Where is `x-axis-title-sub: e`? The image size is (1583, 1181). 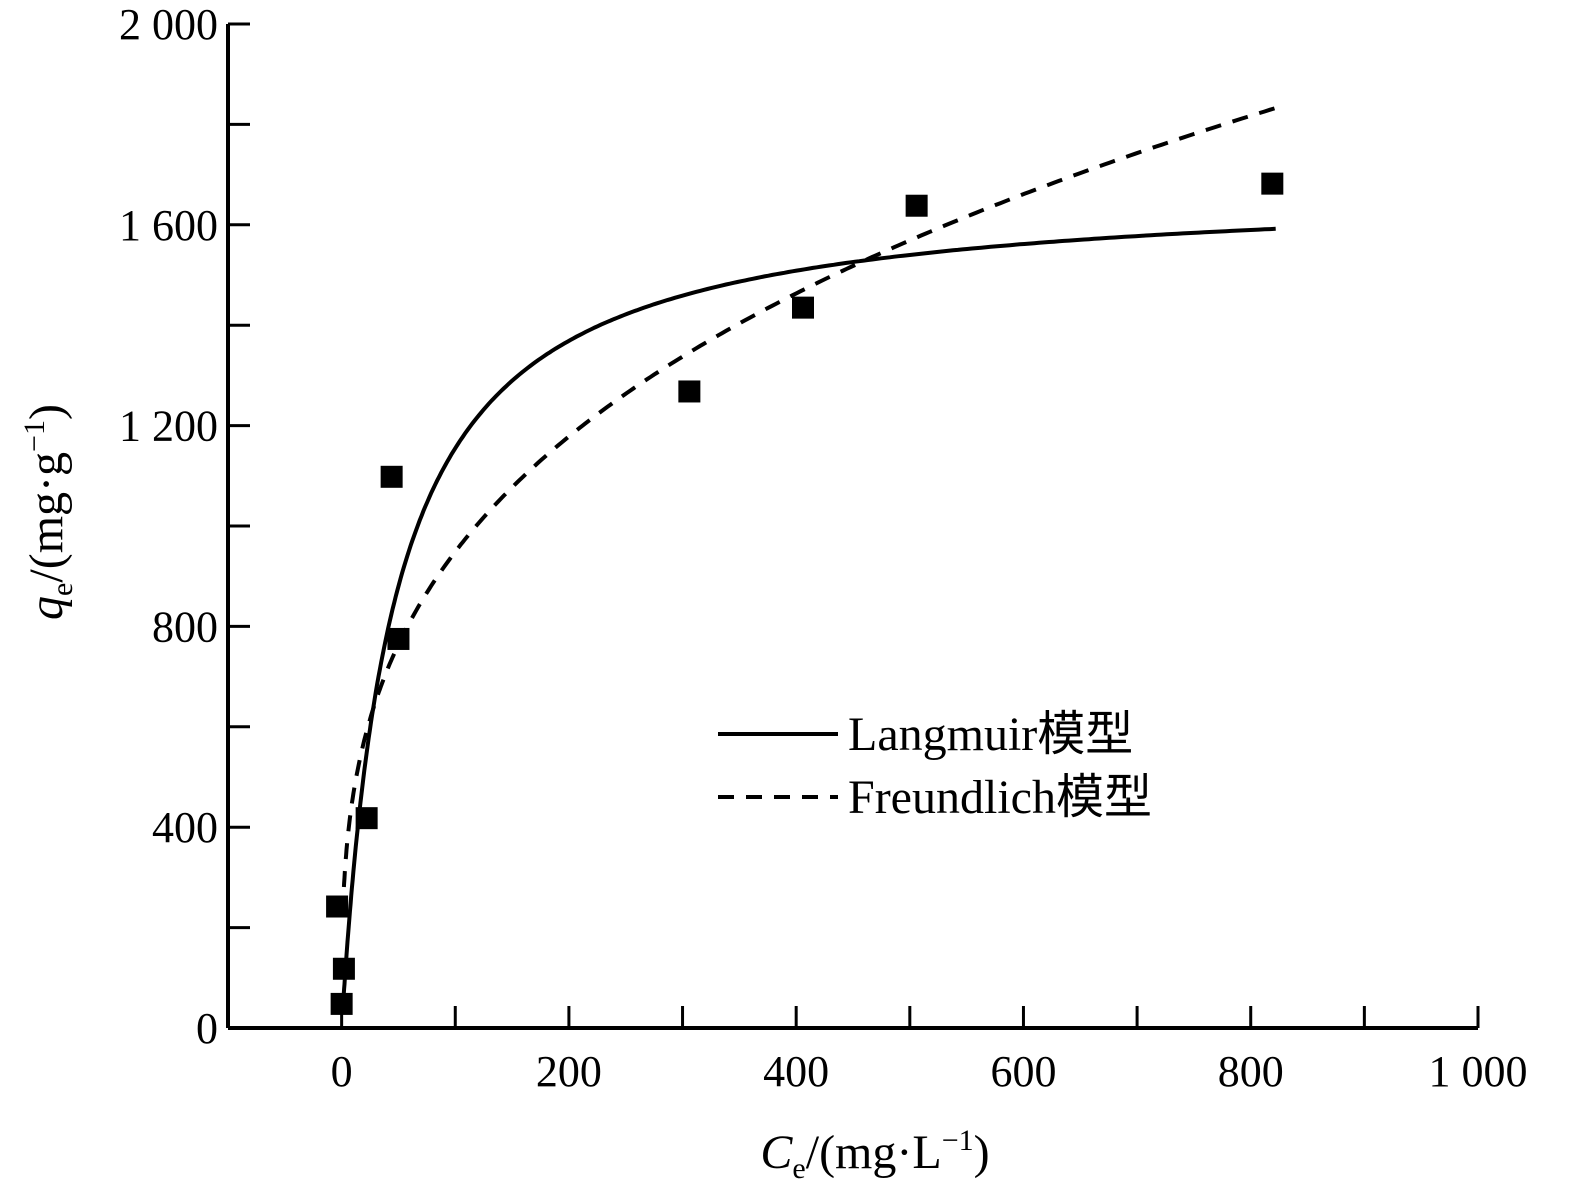
x-axis-title-sub: e is located at coordinates (798, 1166).